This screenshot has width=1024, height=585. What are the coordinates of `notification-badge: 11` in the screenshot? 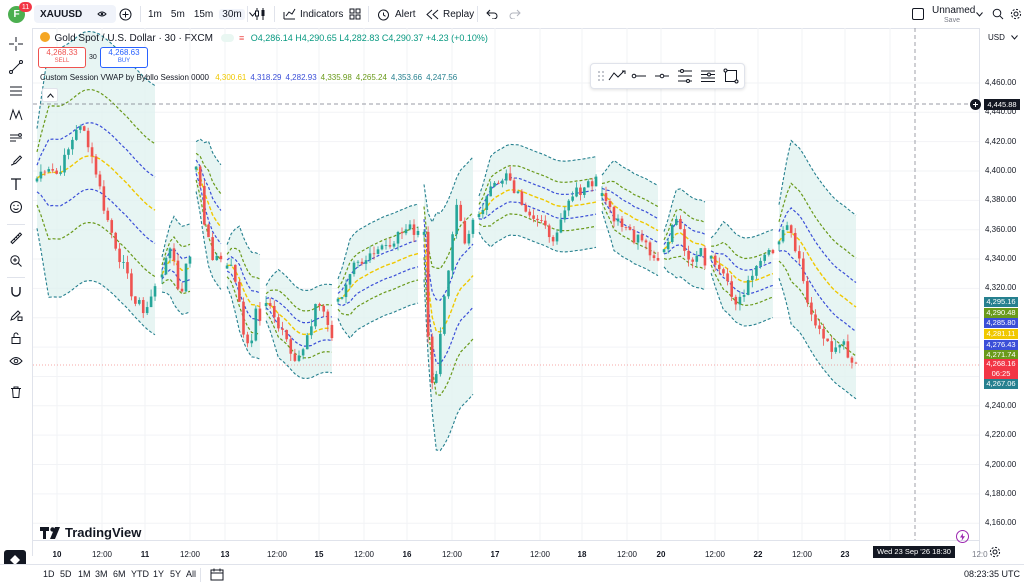 It's located at (25, 7).